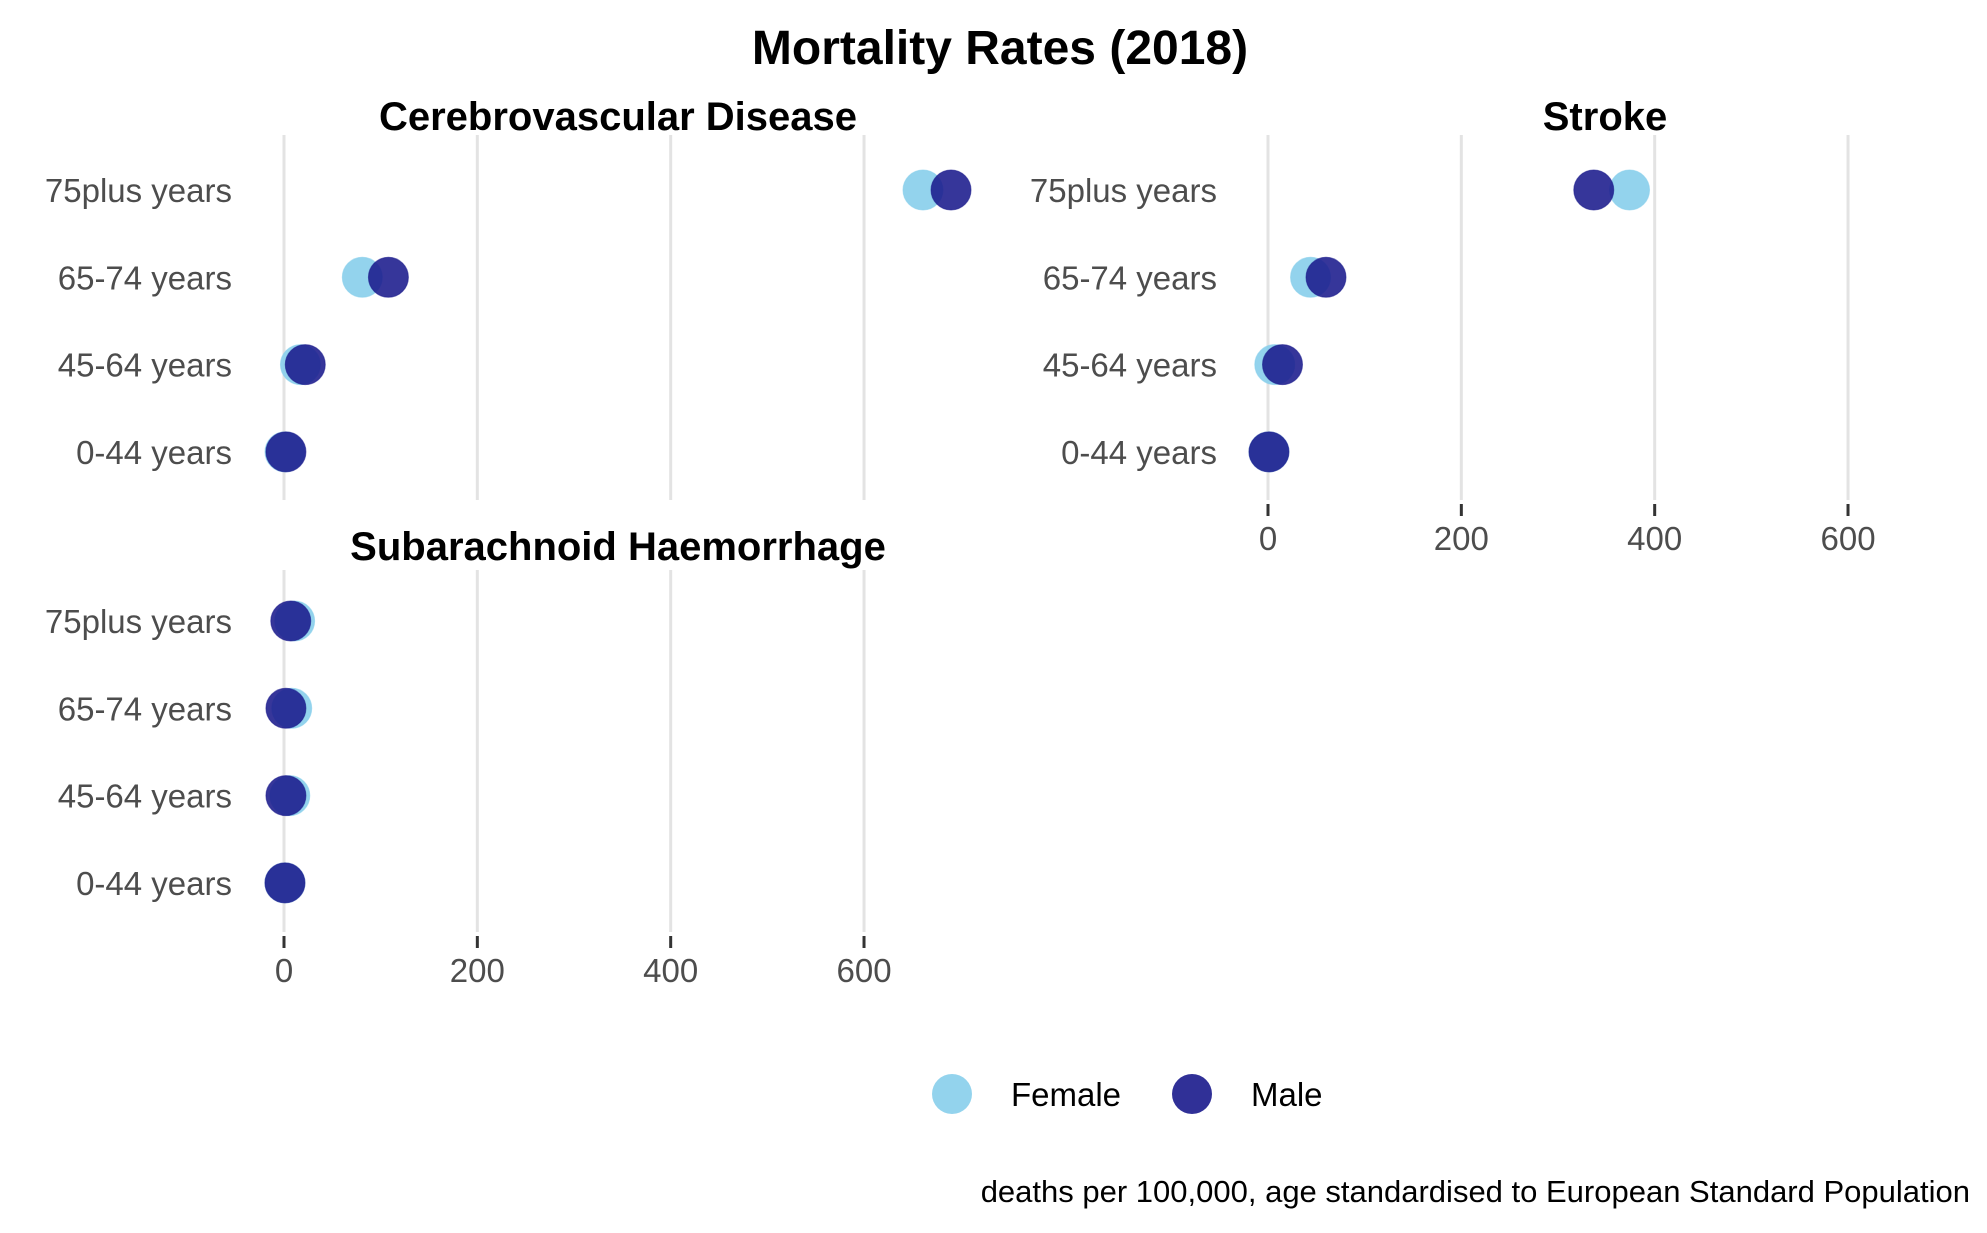  Describe the element at coordinates (1287, 1094) in the screenshot. I see `legend-label-male: Male` at that location.